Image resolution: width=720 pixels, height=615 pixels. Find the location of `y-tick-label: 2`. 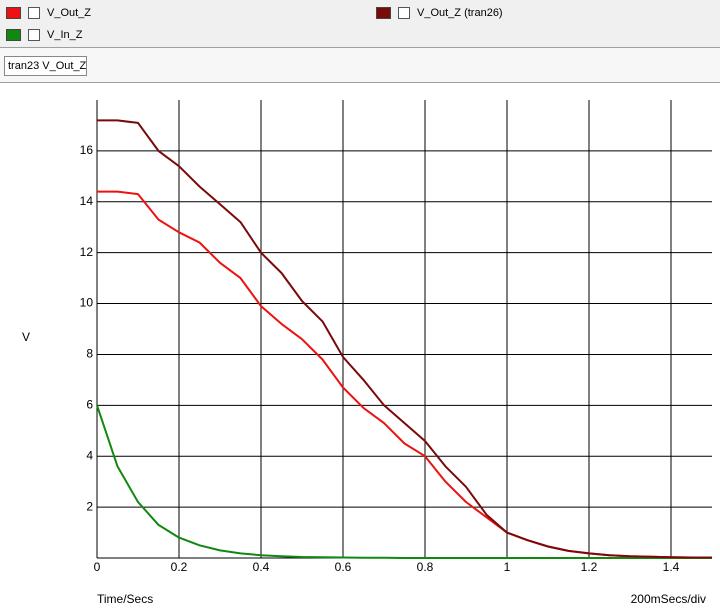

y-tick-label: 2 is located at coordinates (89, 506).